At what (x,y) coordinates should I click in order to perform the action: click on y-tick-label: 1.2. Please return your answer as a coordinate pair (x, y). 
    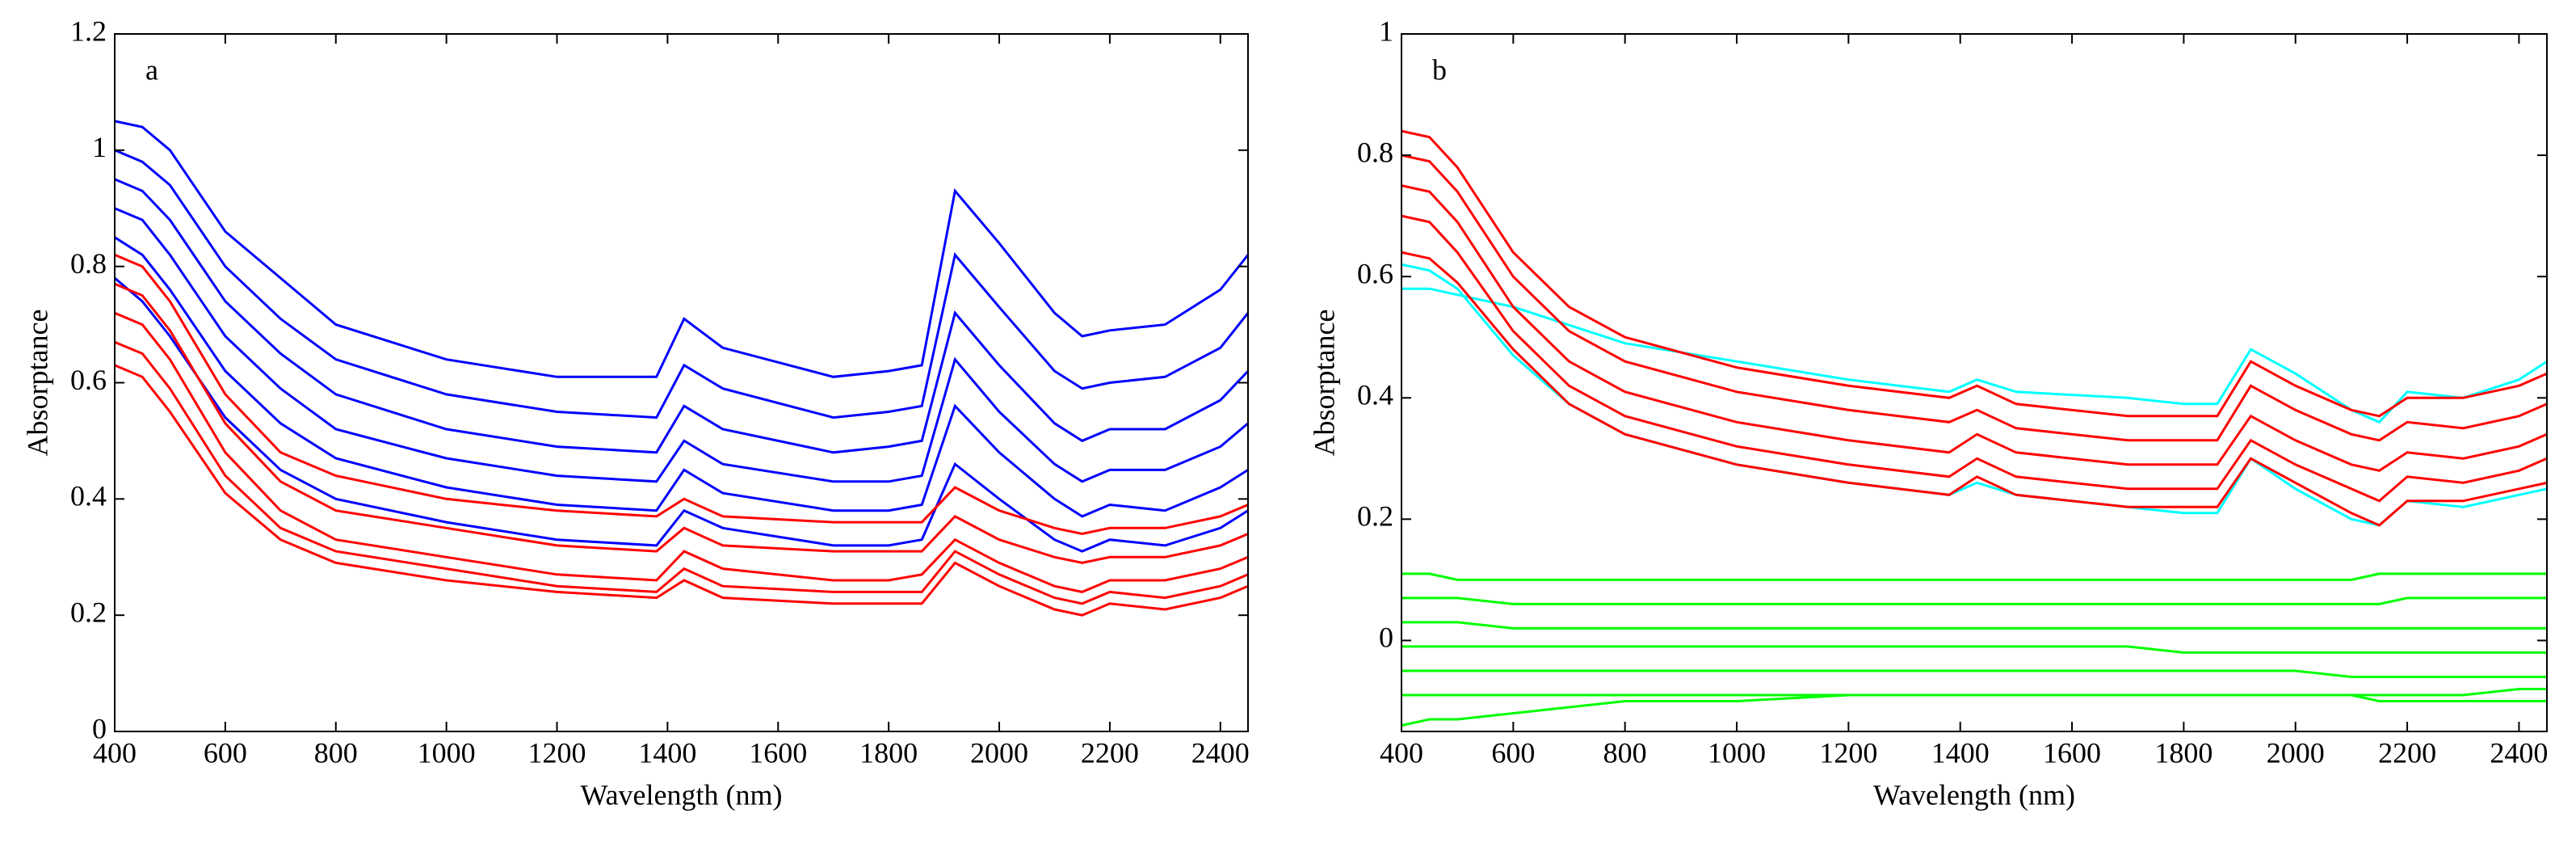
    Looking at the image, I should click on (89, 31).